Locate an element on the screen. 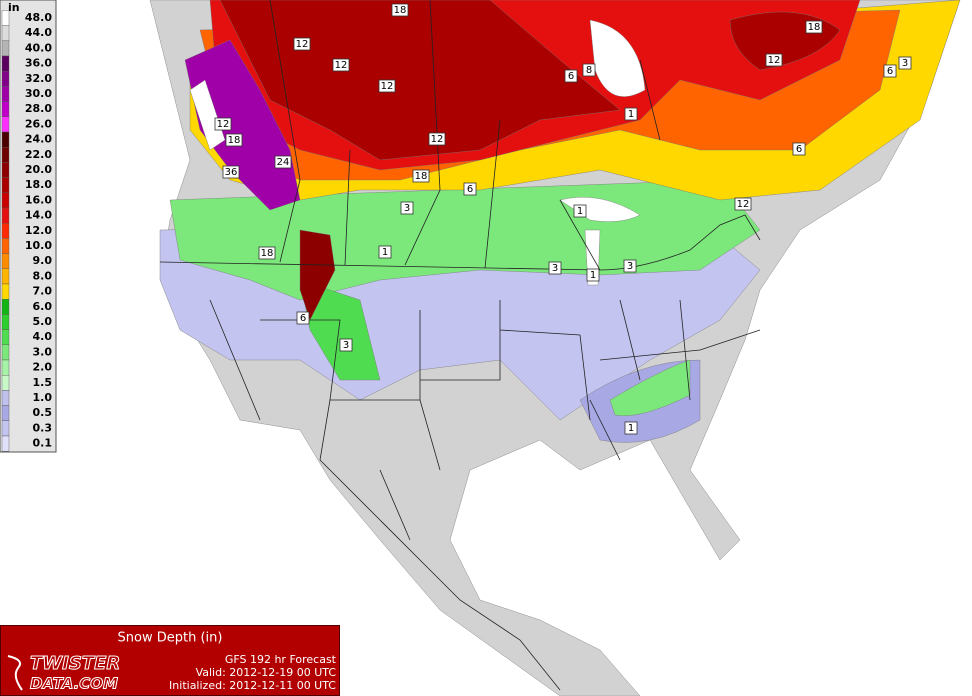 The image size is (972, 696). legend-label: 6.0 is located at coordinates (43, 306).